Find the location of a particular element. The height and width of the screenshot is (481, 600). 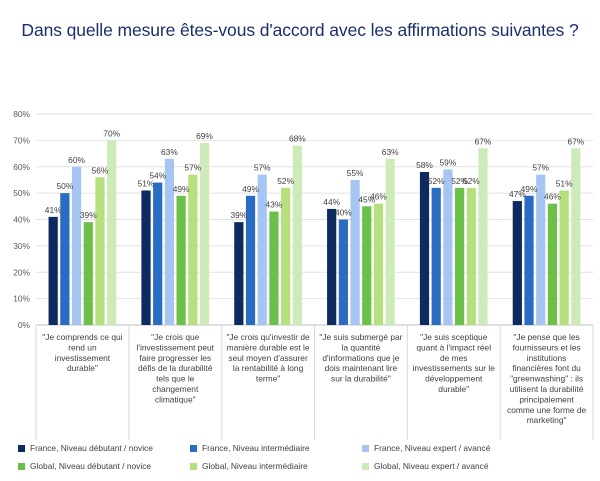

x-tick-label: terme" is located at coordinates (268, 379).